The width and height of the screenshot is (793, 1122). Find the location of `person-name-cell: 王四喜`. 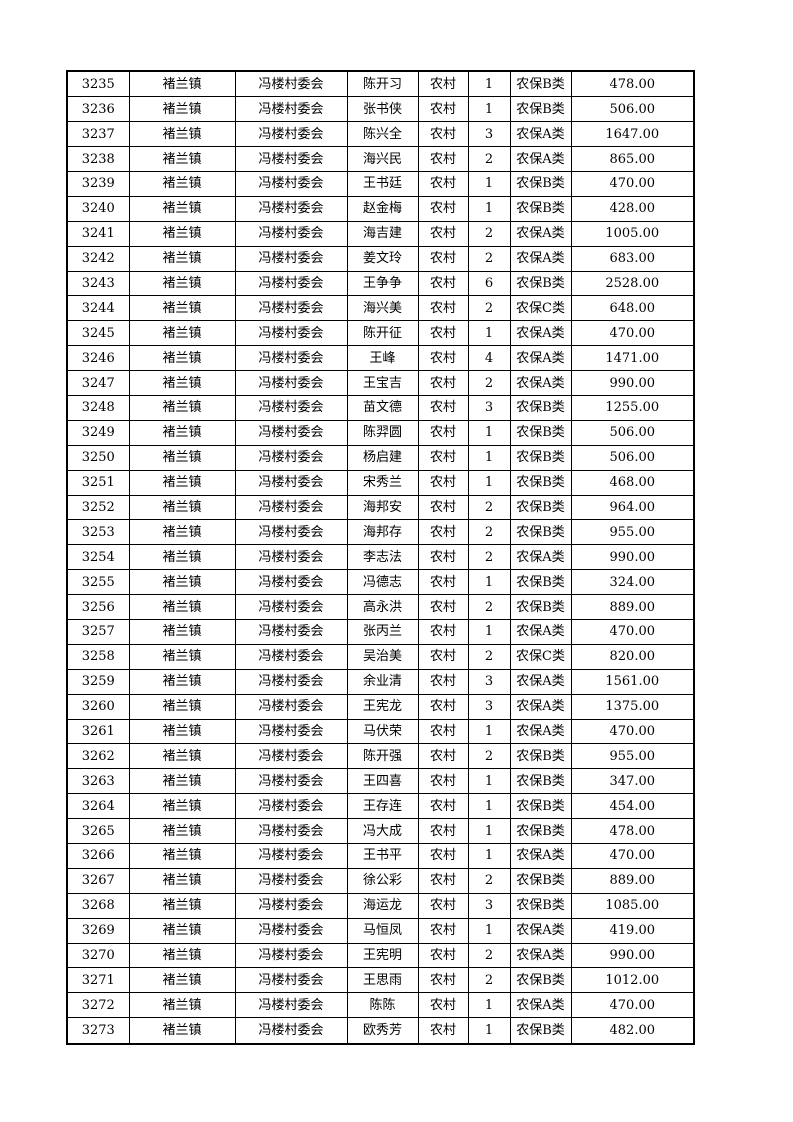

person-name-cell: 王四喜 is located at coordinates (382, 781).